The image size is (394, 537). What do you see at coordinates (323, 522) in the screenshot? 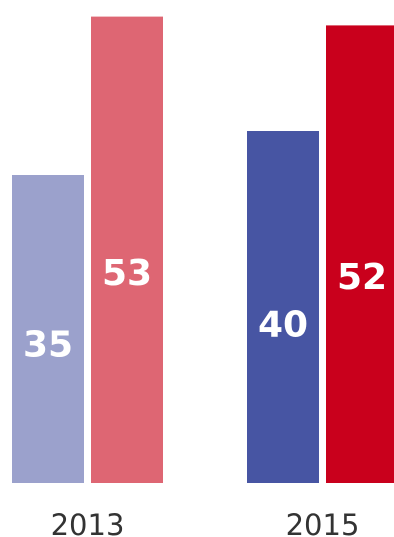
I see `category-label-2015: 2015` at bounding box center [323, 522].